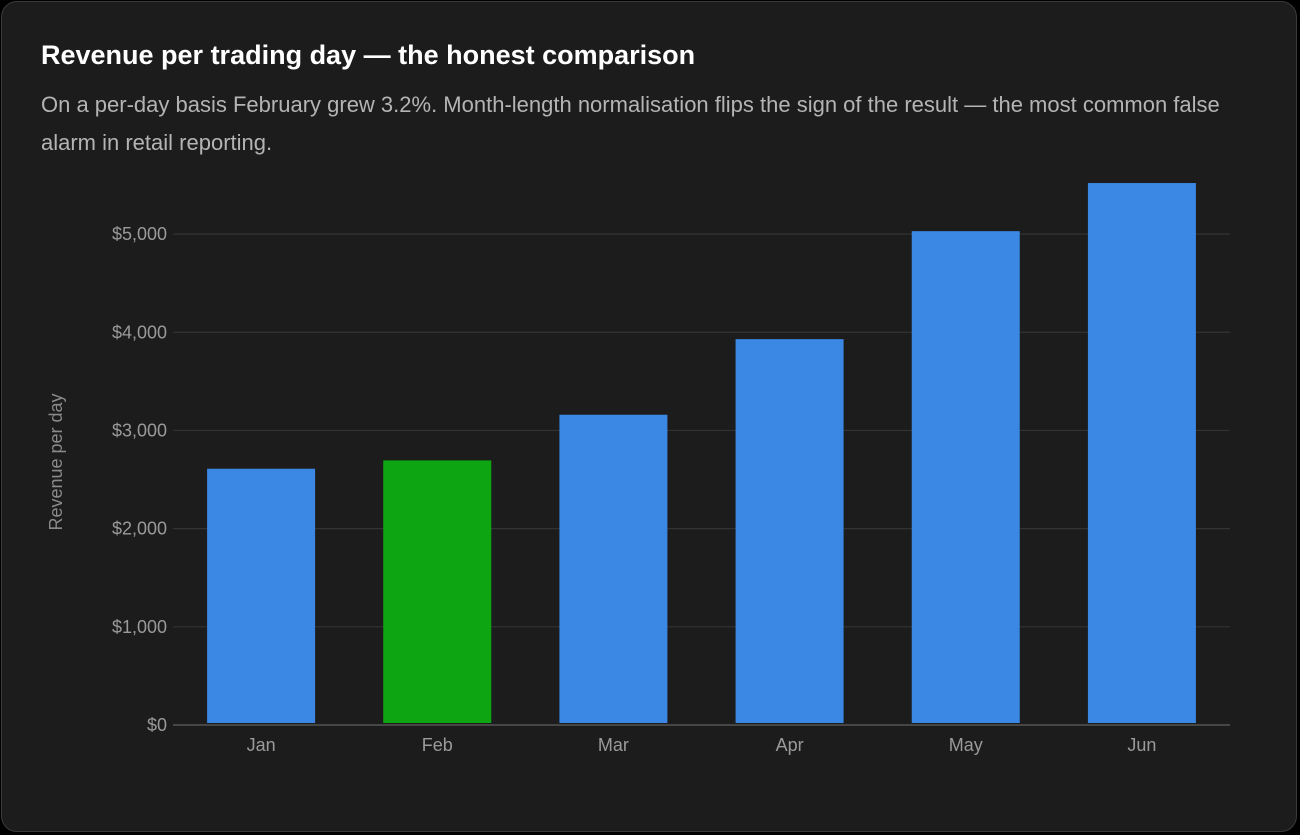 The image size is (1300, 835). Describe the element at coordinates (157, 725) in the screenshot. I see `y-tick-label: $0` at that location.